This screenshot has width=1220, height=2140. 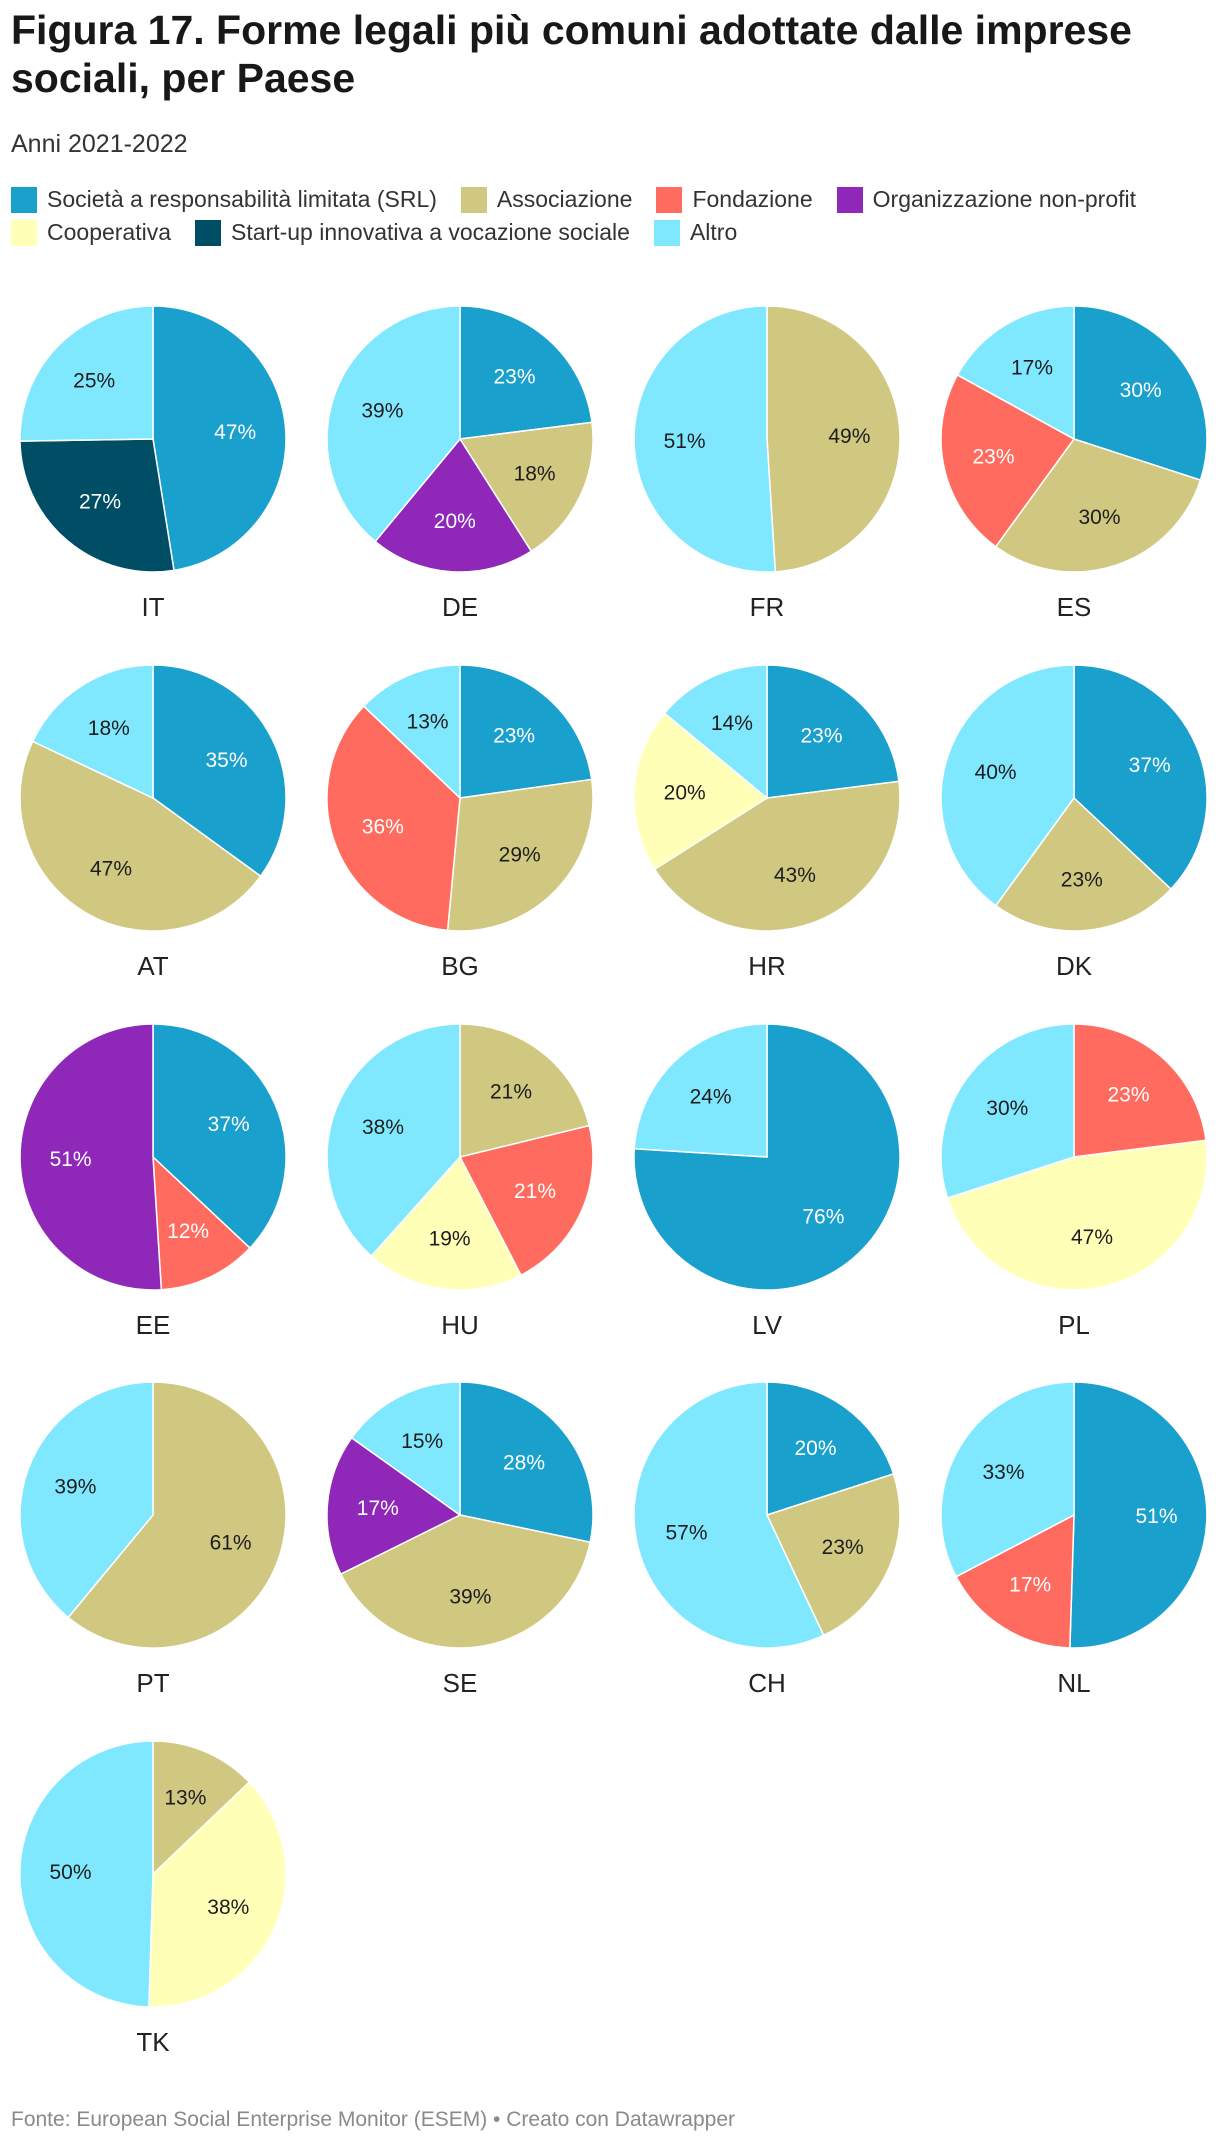 I want to click on country-label-de: DE, so click(x=460, y=607).